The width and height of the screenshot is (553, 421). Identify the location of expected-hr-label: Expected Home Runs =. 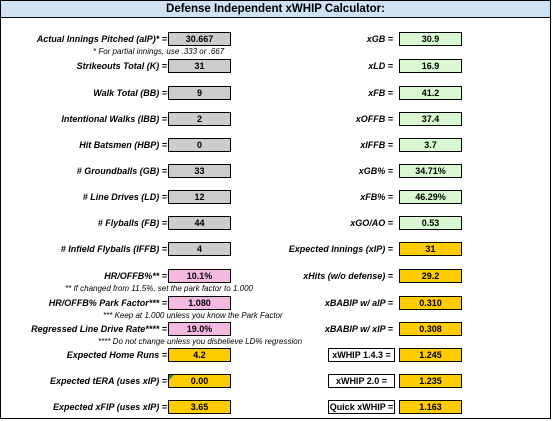
(116, 355).